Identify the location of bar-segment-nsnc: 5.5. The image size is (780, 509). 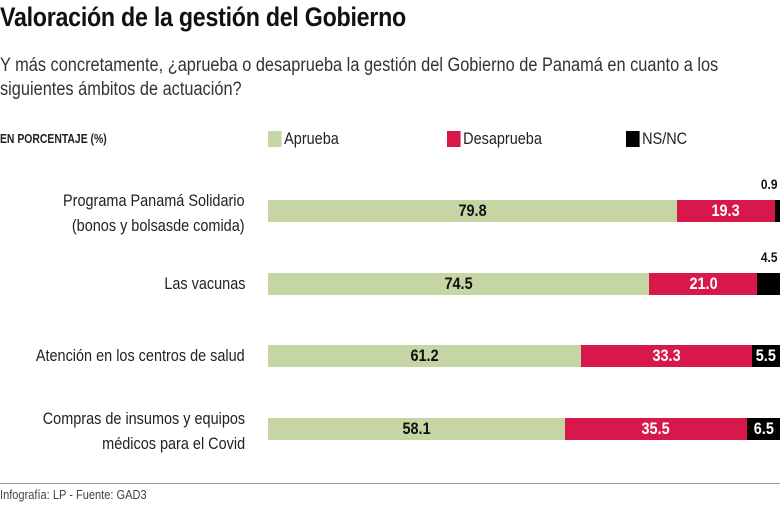
(765, 356).